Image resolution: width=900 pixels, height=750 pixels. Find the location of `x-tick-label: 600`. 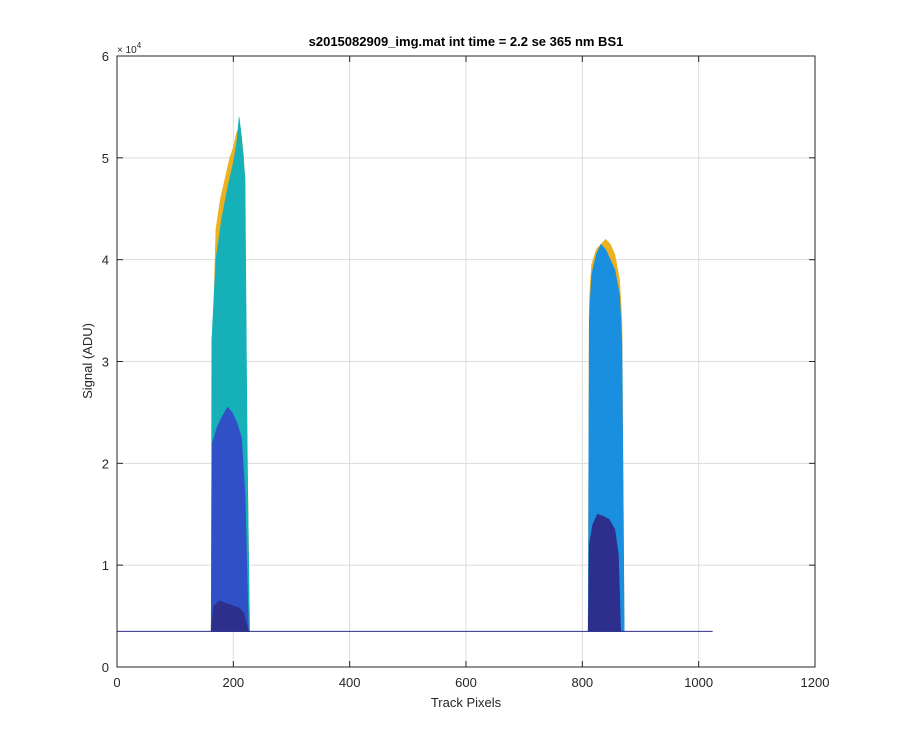

x-tick-label: 600 is located at coordinates (466, 682).